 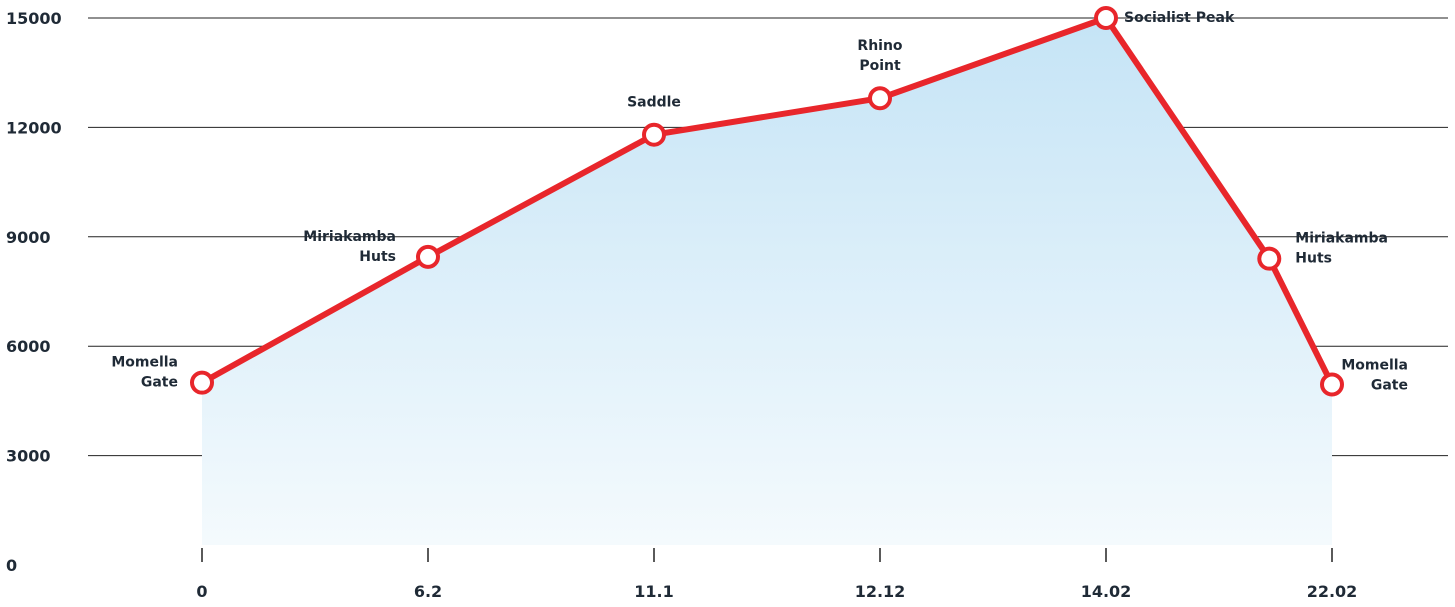 What do you see at coordinates (28, 456) in the screenshot?
I see `y-tick-label: 3000` at bounding box center [28, 456].